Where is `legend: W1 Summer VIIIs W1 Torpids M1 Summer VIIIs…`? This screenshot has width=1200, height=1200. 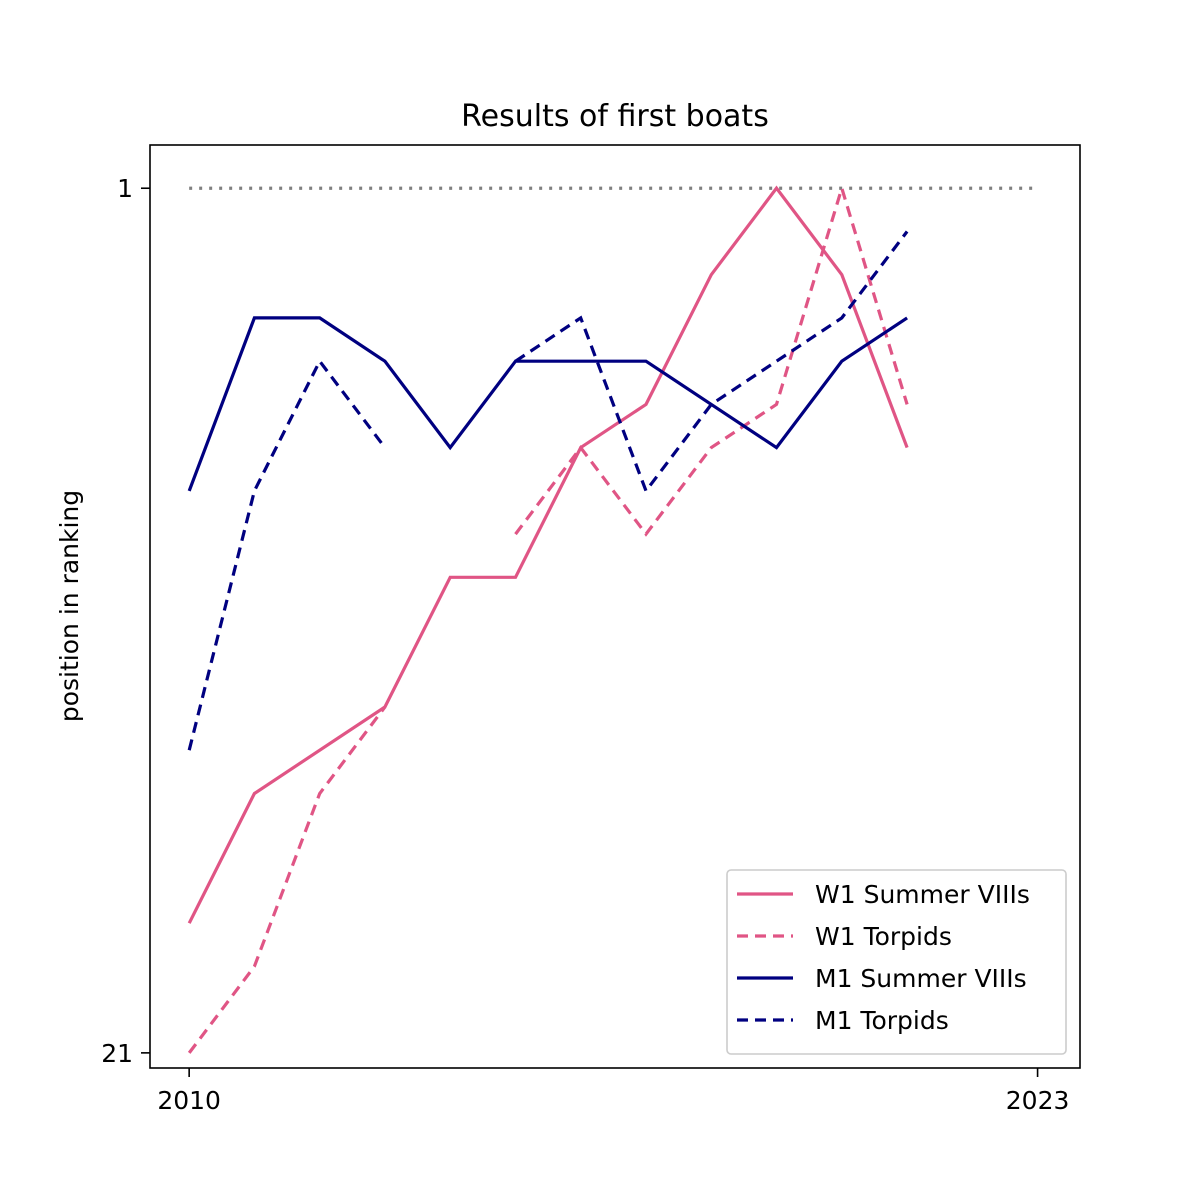 legend: W1 Summer VIIIs W1 Torpids M1 Summer VIIIs… is located at coordinates (896, 962).